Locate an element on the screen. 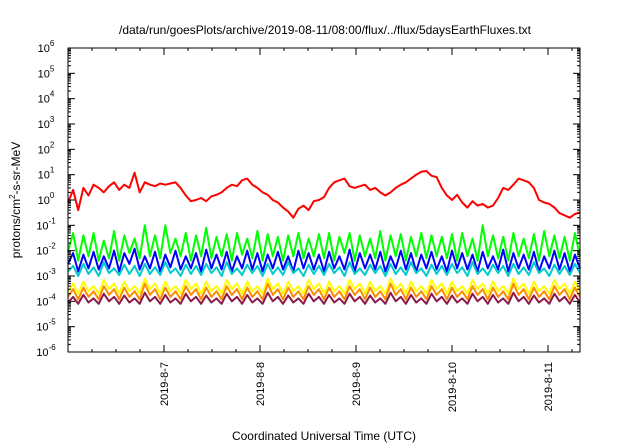 Image resolution: width=640 pixels, height=448 pixels. y-tick-label: 10⁶ is located at coordinates (46, 47).